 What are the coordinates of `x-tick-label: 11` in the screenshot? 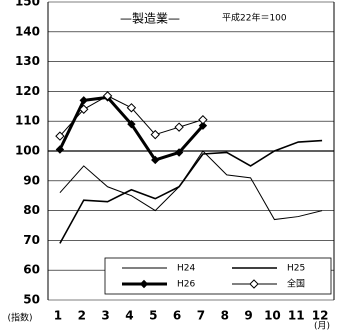 It's located at (296, 316).